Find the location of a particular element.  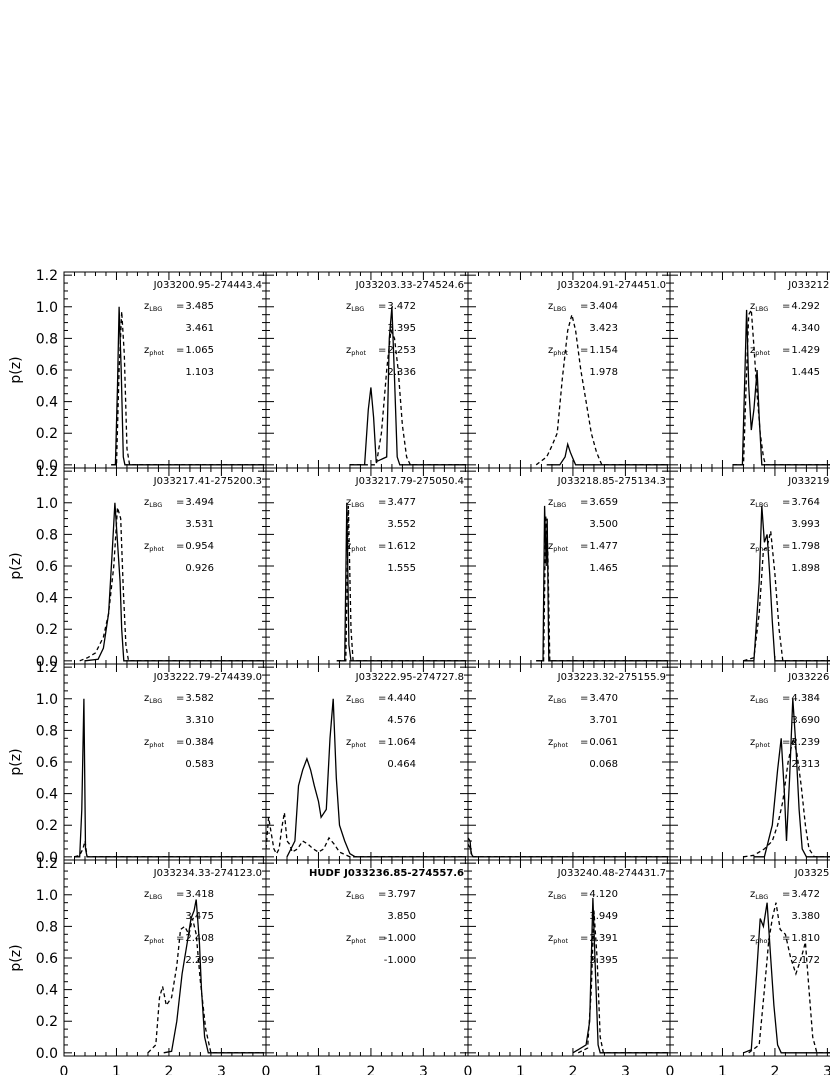

z-value: 0.068 is located at coordinates (603, 764).